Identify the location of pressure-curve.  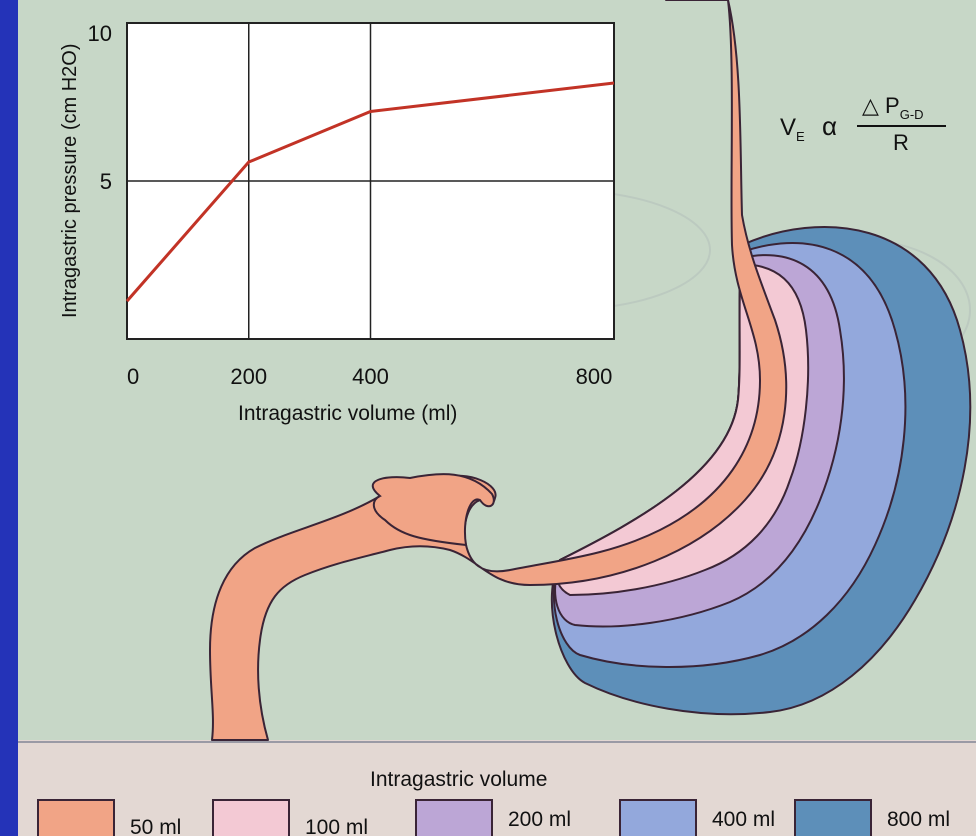
(370, 192).